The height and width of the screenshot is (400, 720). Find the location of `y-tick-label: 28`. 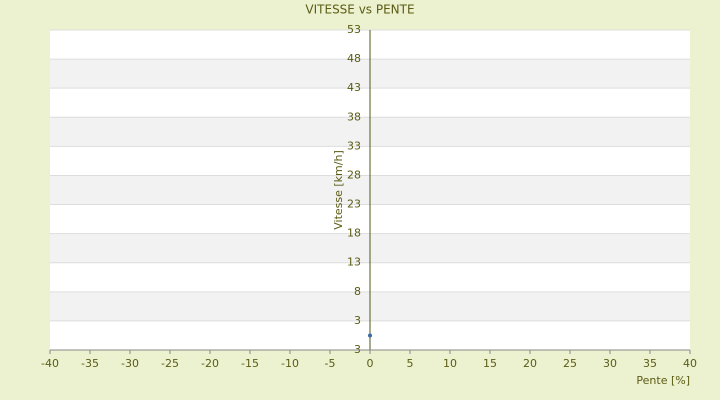

y-tick-label: 28 is located at coordinates (354, 174).